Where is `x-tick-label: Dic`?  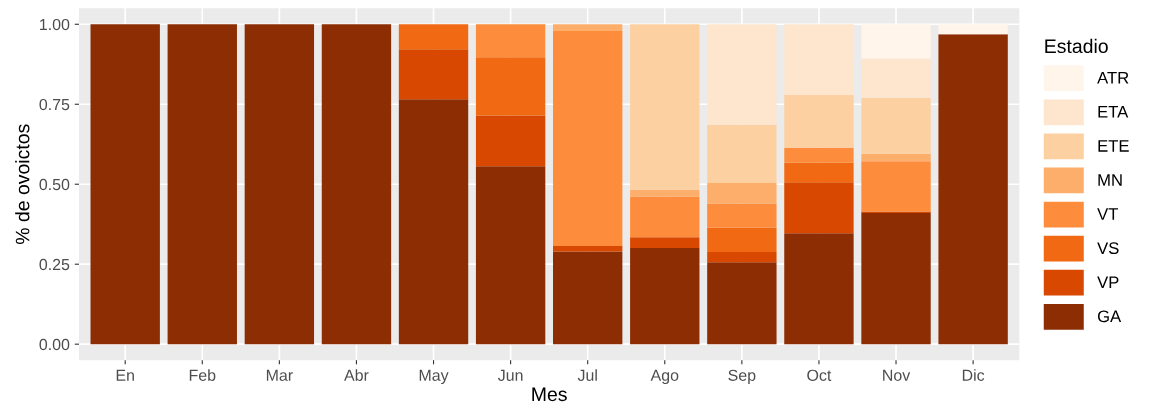
x-tick-label: Dic is located at coordinates (973, 375).